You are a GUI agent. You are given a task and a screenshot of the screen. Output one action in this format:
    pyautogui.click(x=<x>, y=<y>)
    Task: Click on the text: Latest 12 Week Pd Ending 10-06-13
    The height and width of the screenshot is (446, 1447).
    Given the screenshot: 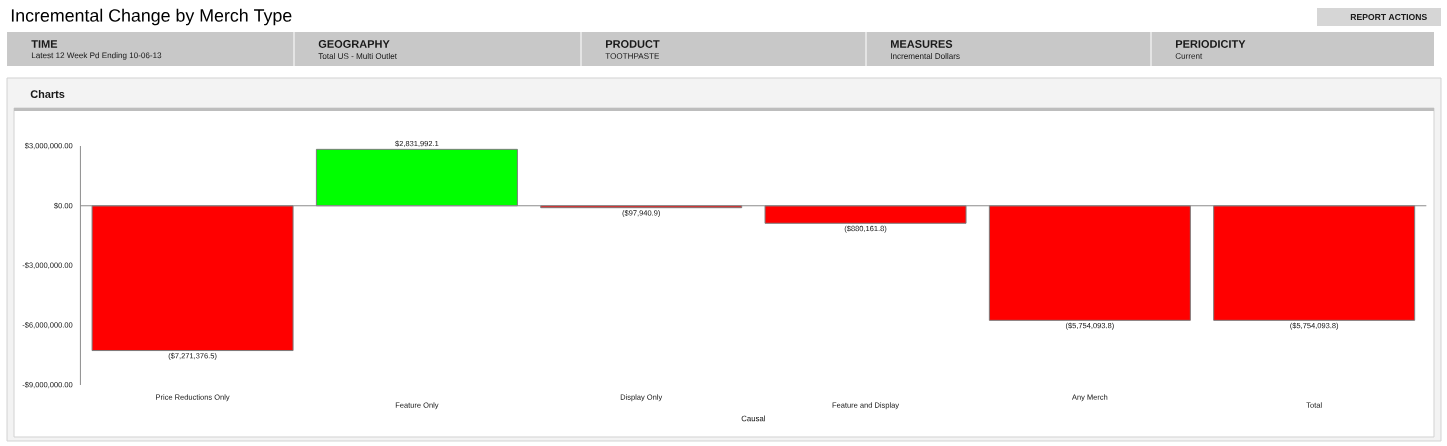 What is the action you would take?
    pyautogui.click(x=96, y=56)
    